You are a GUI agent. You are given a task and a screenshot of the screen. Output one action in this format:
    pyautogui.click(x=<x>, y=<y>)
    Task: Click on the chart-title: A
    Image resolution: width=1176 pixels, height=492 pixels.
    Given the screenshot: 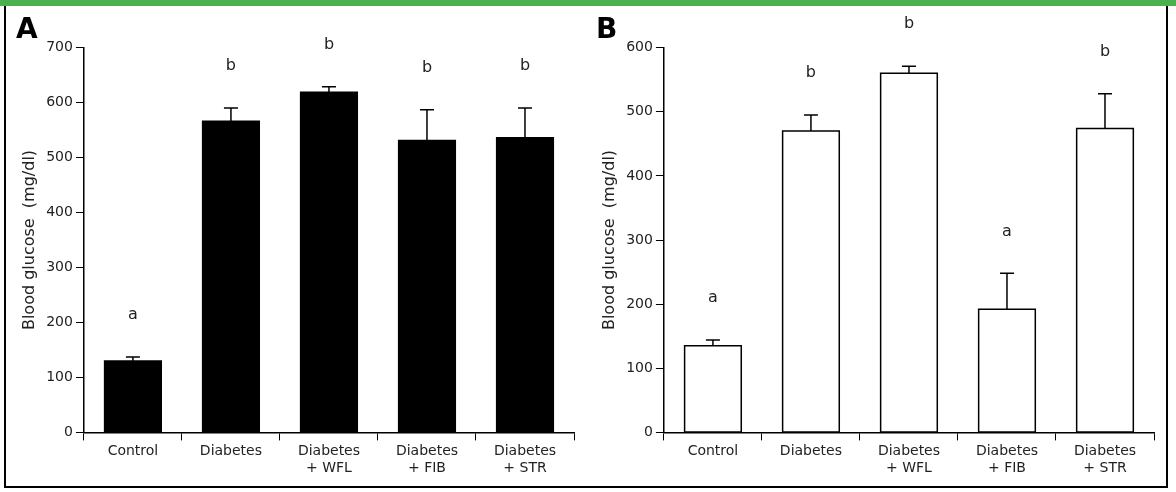 What is the action you would take?
    pyautogui.click(x=27, y=29)
    